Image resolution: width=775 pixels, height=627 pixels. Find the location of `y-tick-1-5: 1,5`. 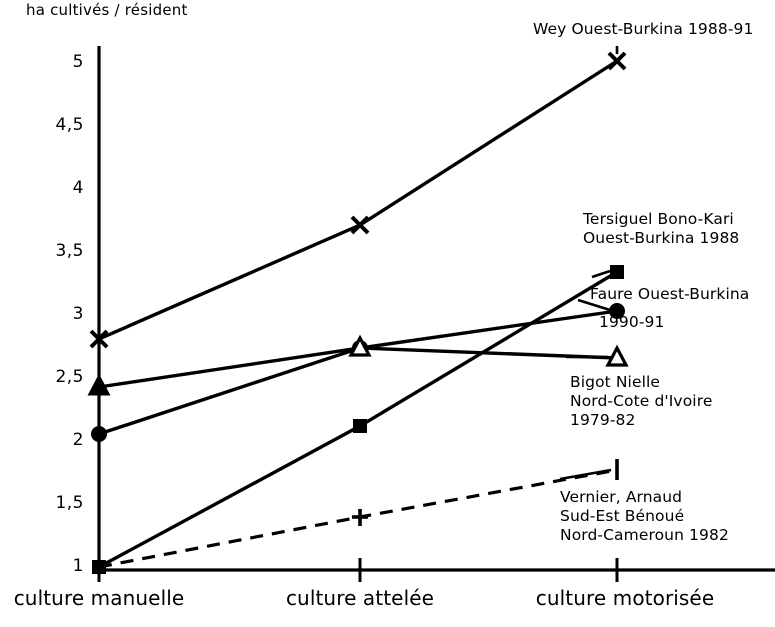

y-tick-1-5: 1,5 is located at coordinates (69, 503).